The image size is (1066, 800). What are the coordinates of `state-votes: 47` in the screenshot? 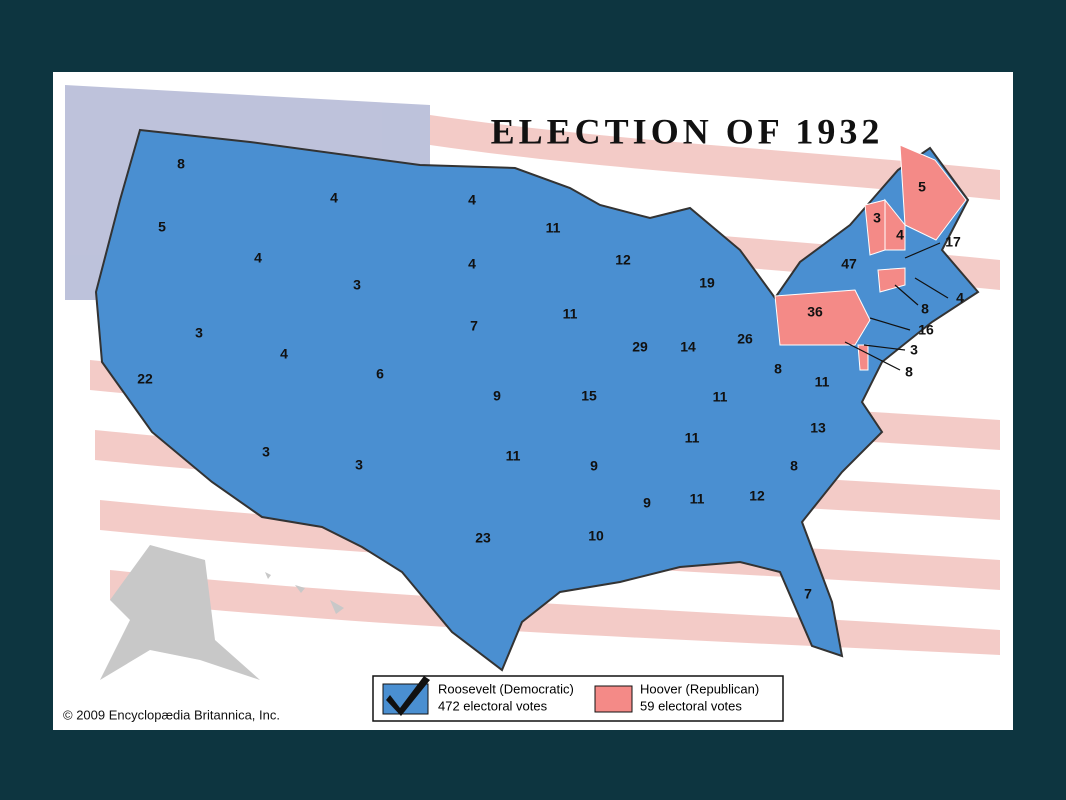 It's located at (849, 264).